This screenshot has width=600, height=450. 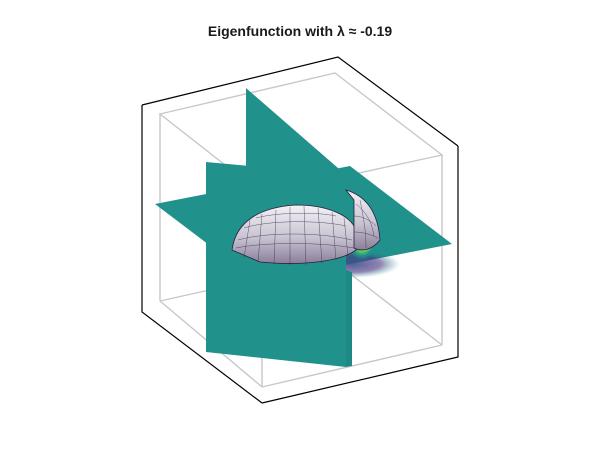 I want to click on y-slice-lower, so click(x=349, y=318).